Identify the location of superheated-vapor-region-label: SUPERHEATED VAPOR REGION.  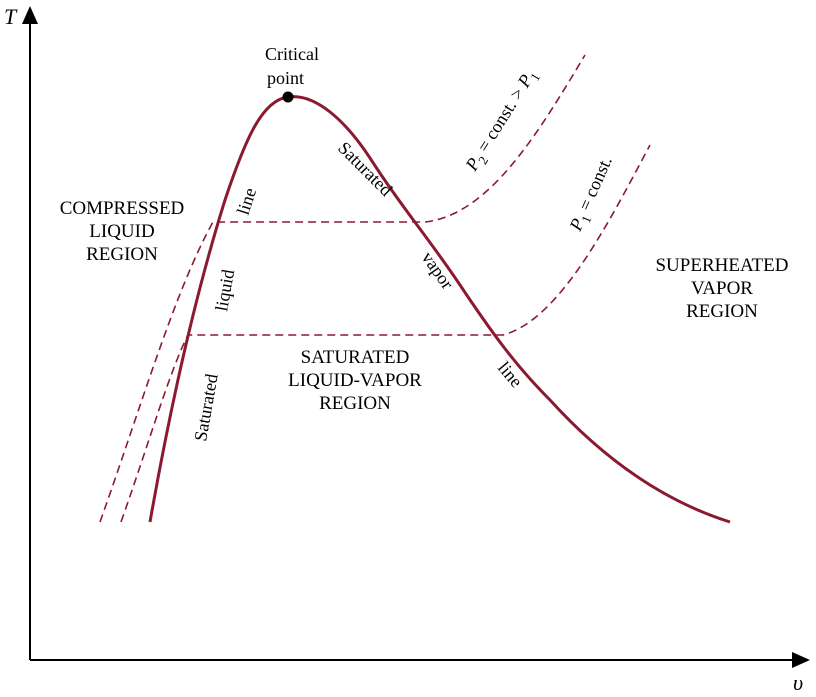
(721, 288).